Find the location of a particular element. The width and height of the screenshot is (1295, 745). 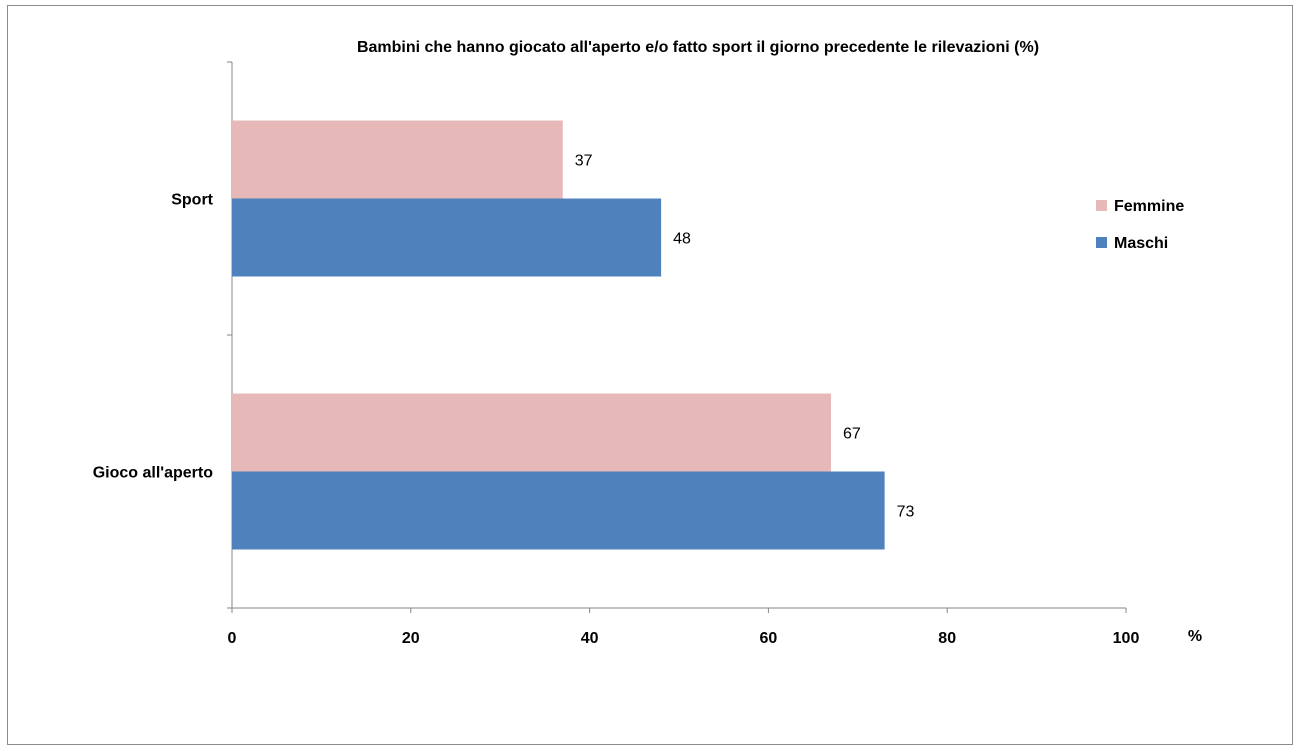

x-axis-unit-label: % is located at coordinates (1195, 636).